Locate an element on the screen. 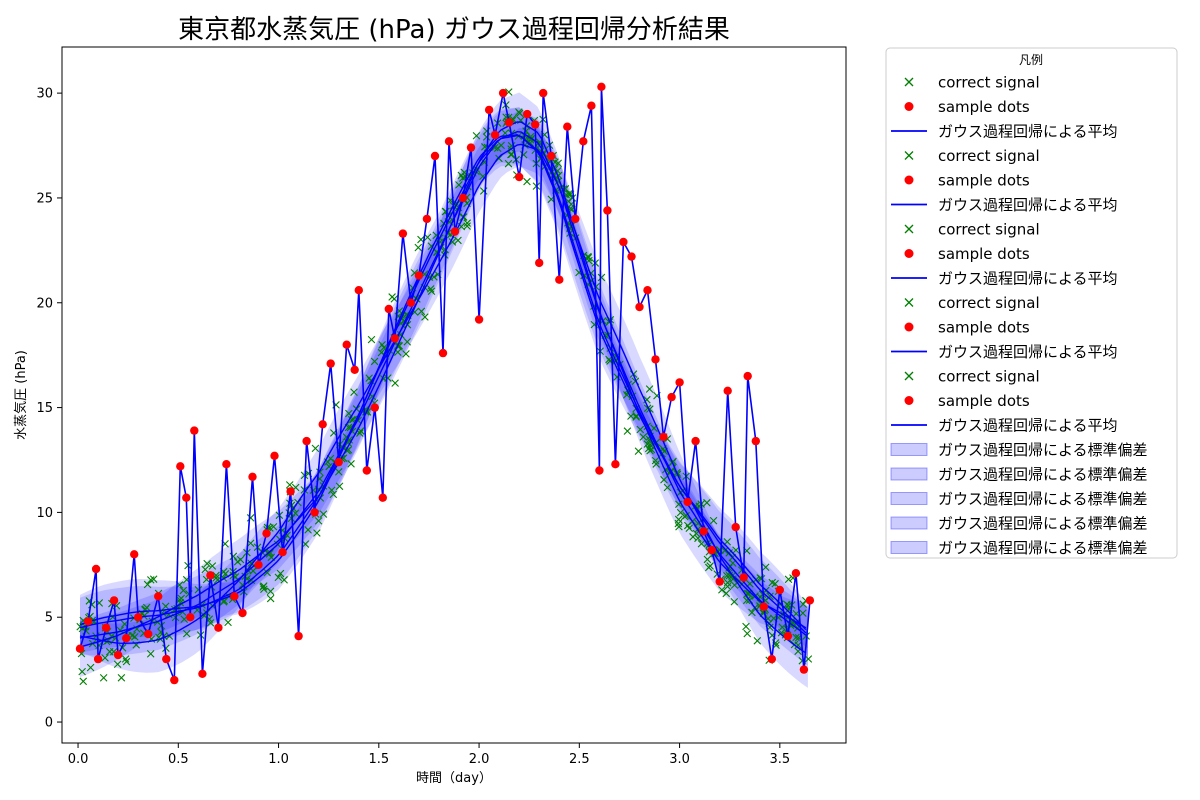 Image resolution: width=1200 pixels, height=800 pixels. legend-entry: correct signal is located at coordinates (972, 303).